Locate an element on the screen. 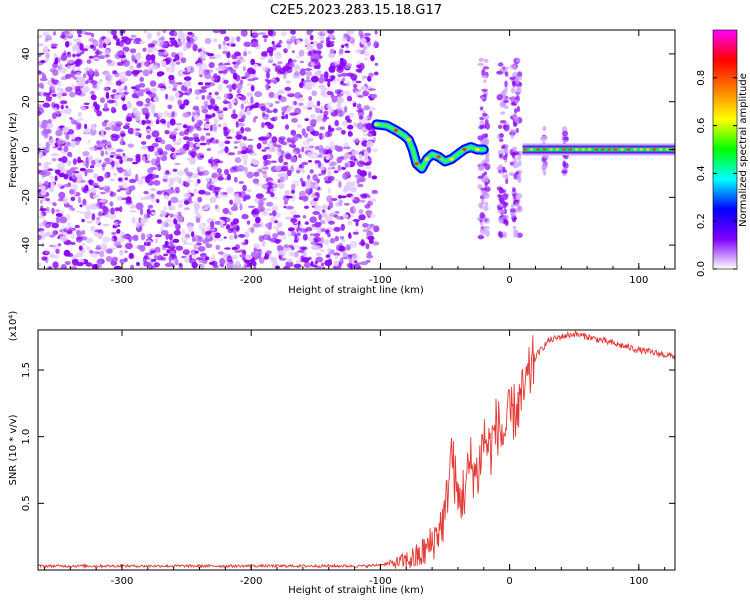 Image resolution: width=750 pixels, height=600 pixels. colorbar-tick-label: 0.0 is located at coordinates (701, 269).